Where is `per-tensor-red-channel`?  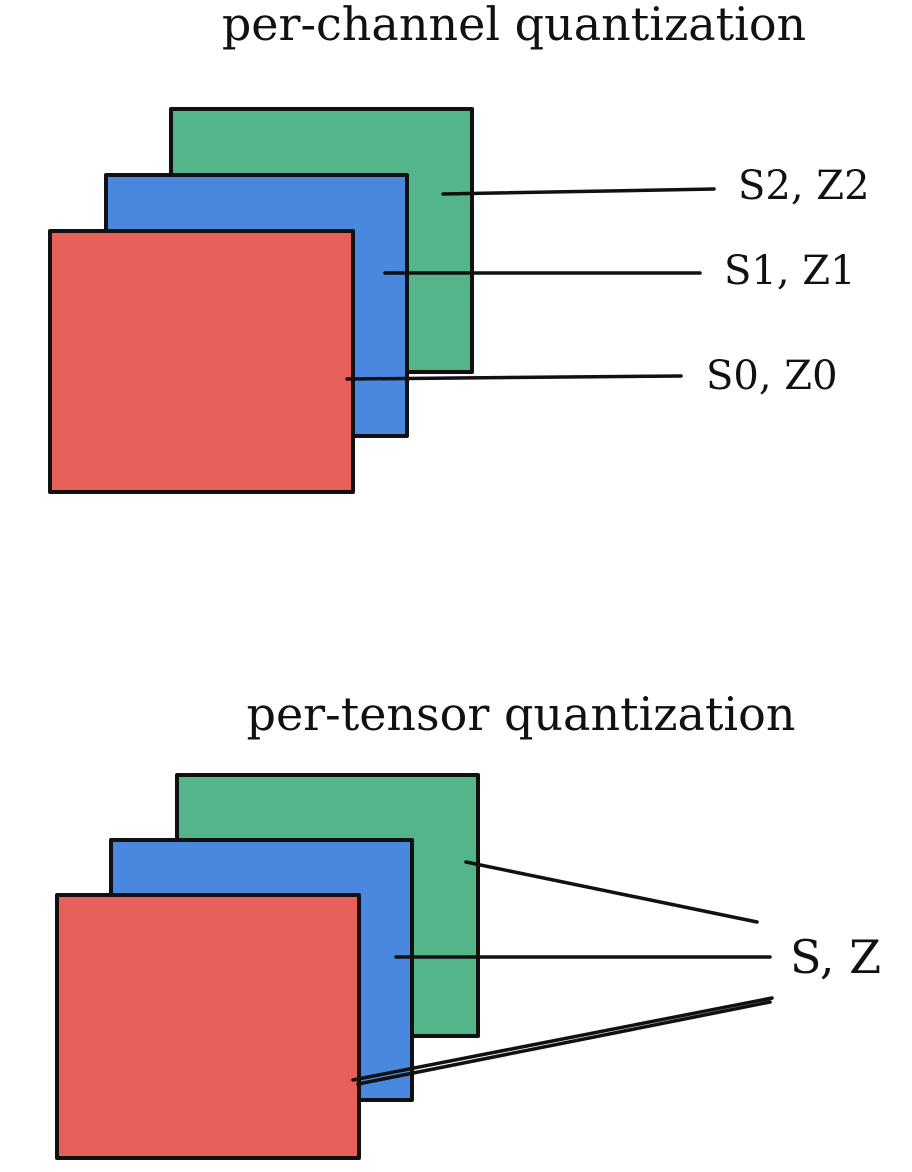 per-tensor-red-channel is located at coordinates (208, 1026).